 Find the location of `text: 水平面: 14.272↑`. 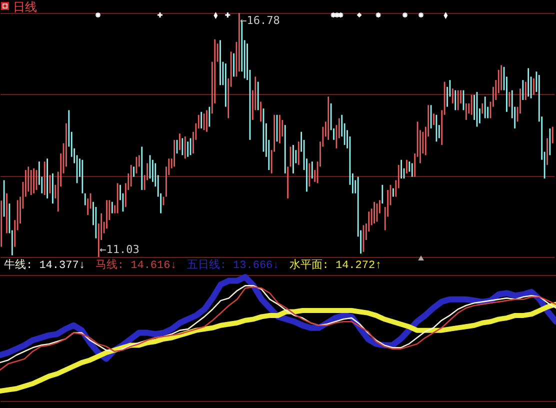

text: 水平面: 14.272↑ is located at coordinates (335, 266).